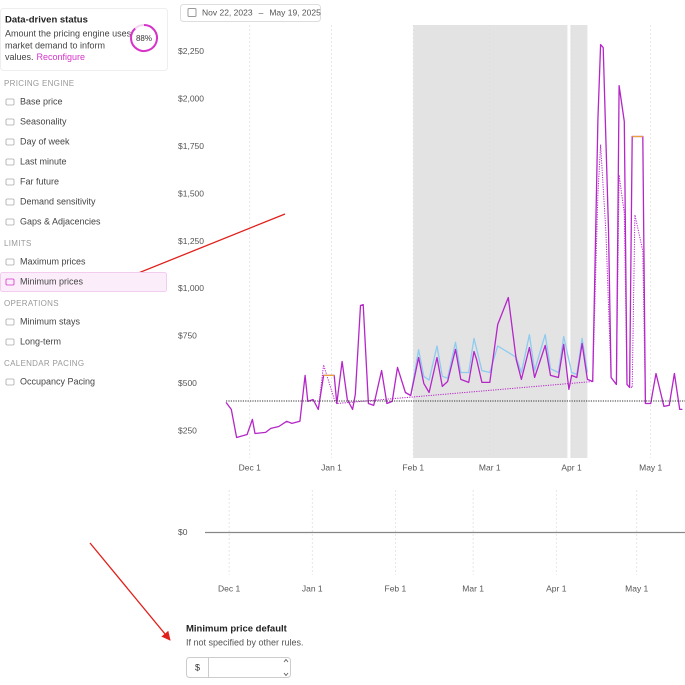  What do you see at coordinates (61, 57) in the screenshot?
I see `reconfigure-link: Reconfigure` at bounding box center [61, 57].